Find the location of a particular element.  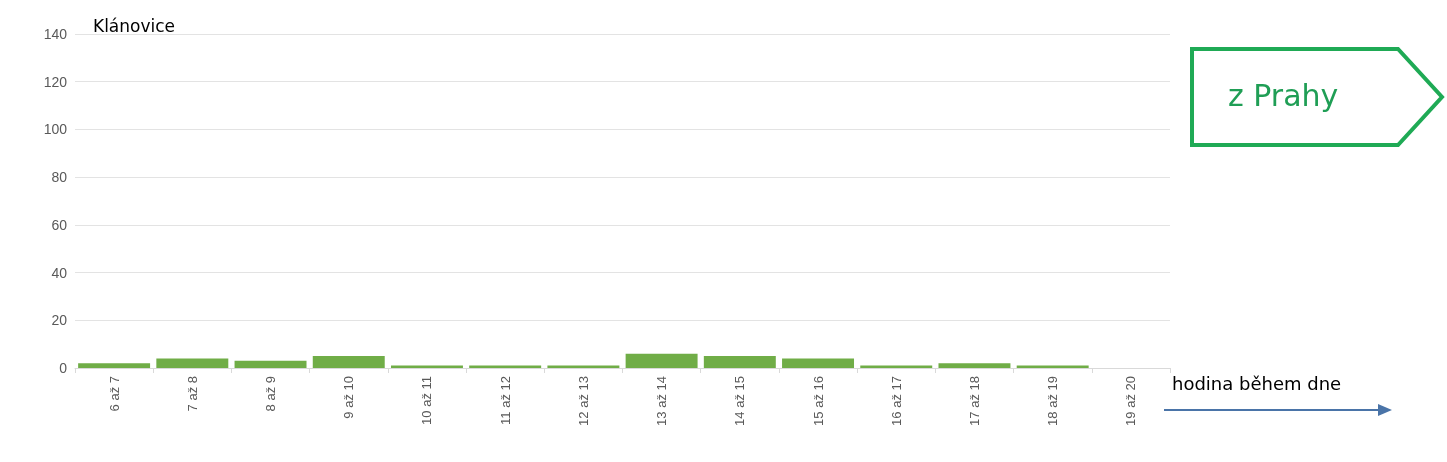

y-tick-label: 60 is located at coordinates (59, 224).